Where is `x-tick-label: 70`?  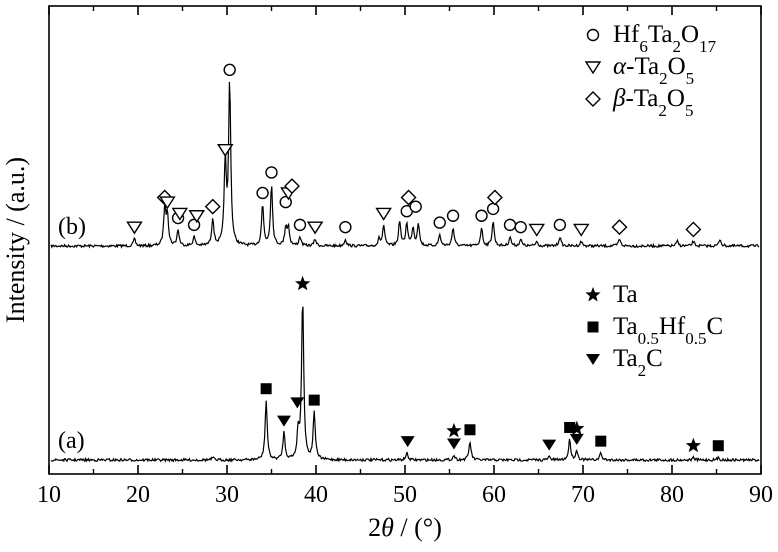 x-tick-label: 70 is located at coordinates (583, 495).